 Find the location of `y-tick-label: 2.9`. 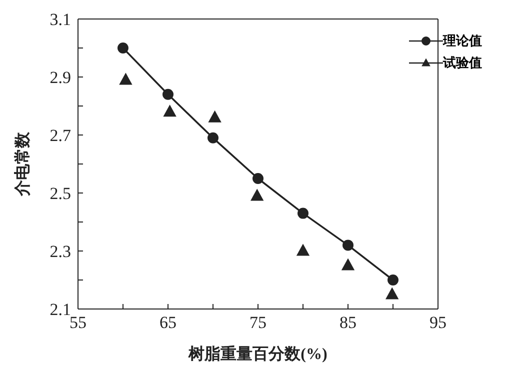

y-tick-label: 2.9 is located at coordinates (60, 78).